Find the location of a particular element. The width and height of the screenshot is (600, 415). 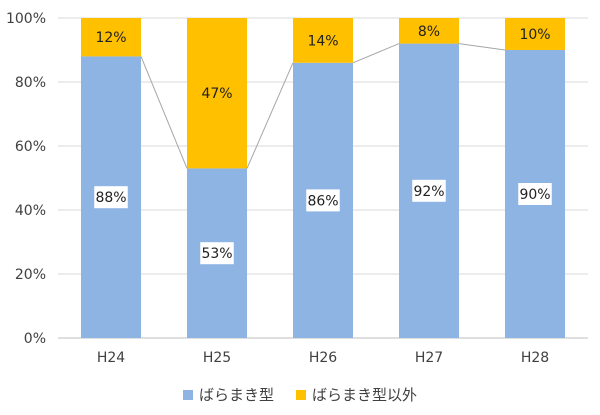

data-label-H27-series-0: 92% is located at coordinates (429, 190).